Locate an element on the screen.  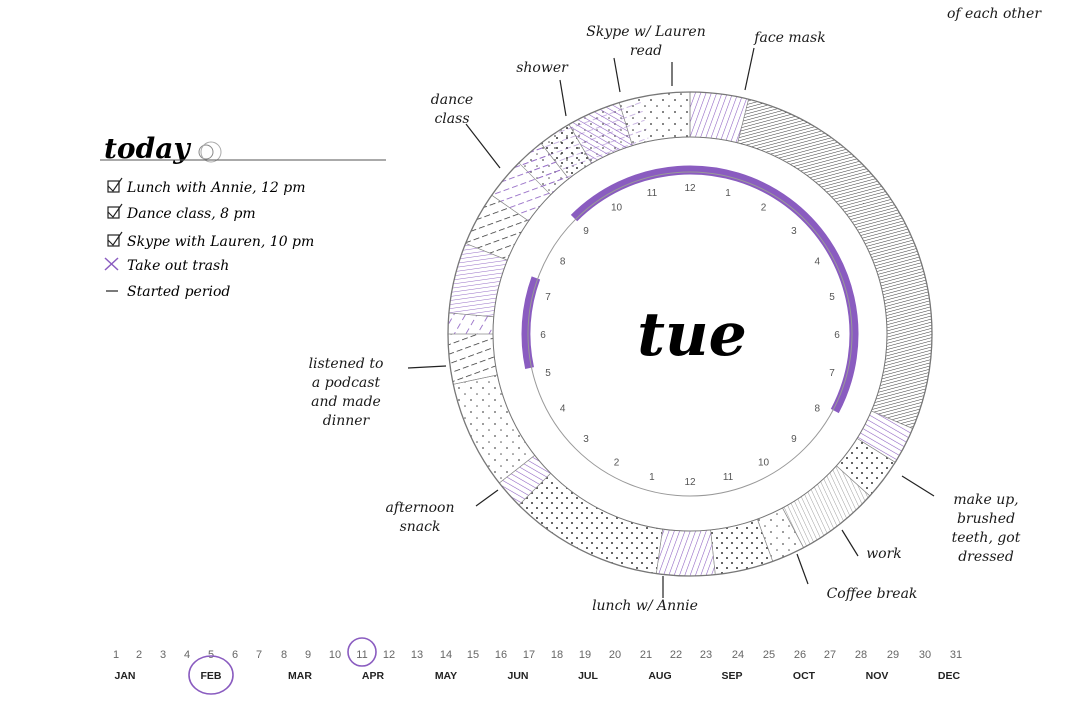
hour-label: 11 is located at coordinates (728, 477).